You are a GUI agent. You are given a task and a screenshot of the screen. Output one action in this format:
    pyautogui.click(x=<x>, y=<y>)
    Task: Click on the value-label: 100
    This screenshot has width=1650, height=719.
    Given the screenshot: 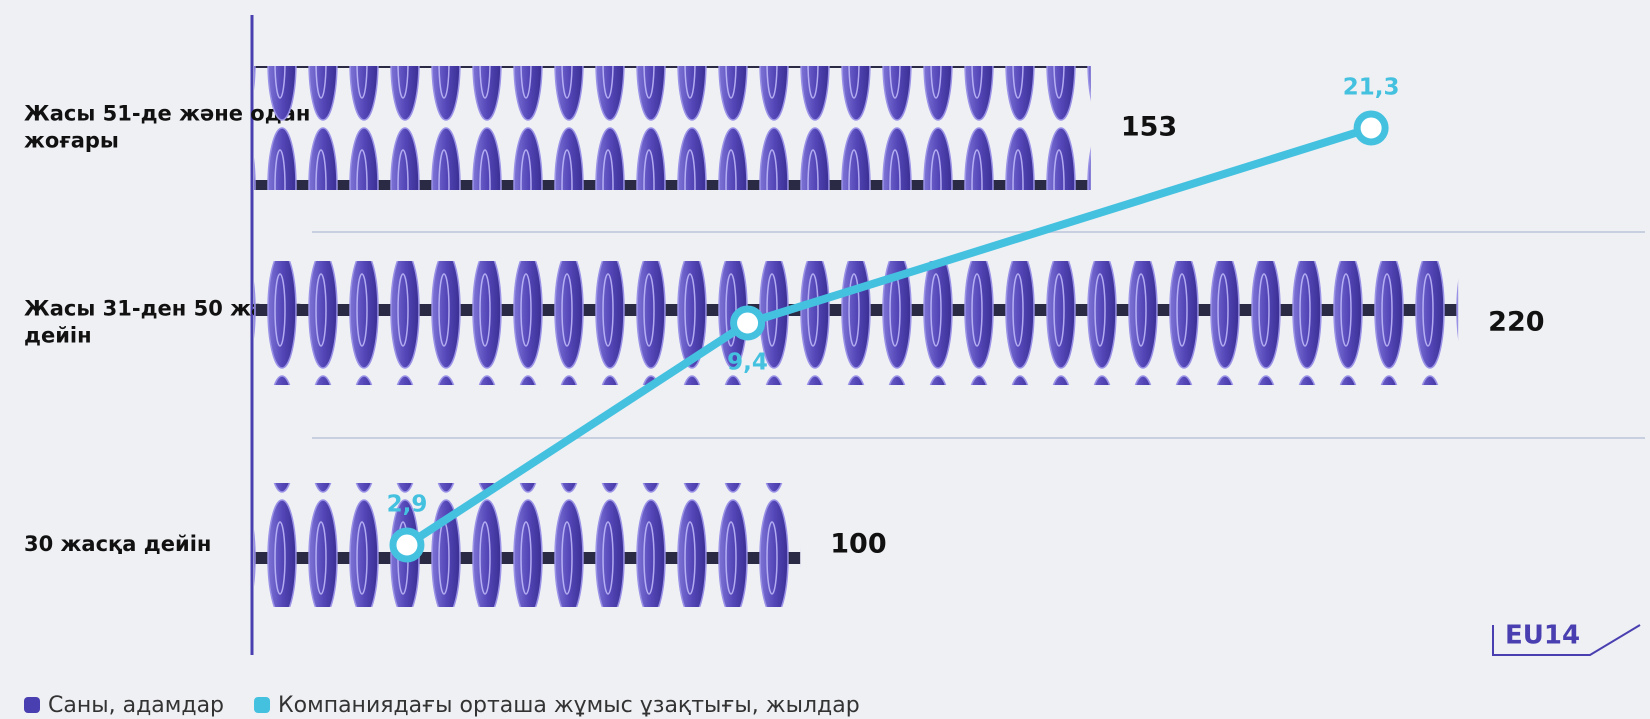 What is the action you would take?
    pyautogui.click(x=858, y=544)
    